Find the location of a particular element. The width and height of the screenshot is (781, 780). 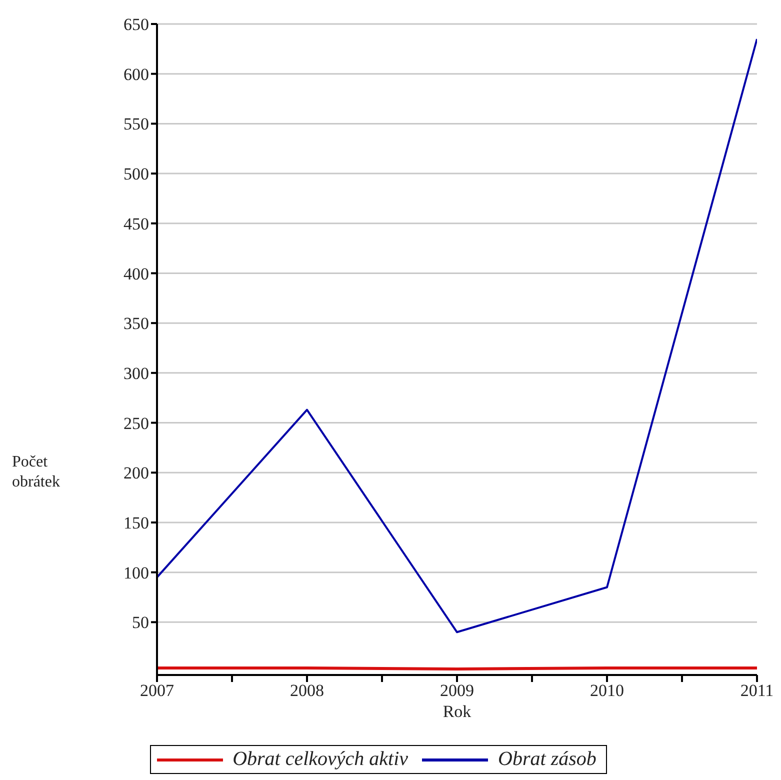

x-tick-label: 2011 is located at coordinates (757, 690).